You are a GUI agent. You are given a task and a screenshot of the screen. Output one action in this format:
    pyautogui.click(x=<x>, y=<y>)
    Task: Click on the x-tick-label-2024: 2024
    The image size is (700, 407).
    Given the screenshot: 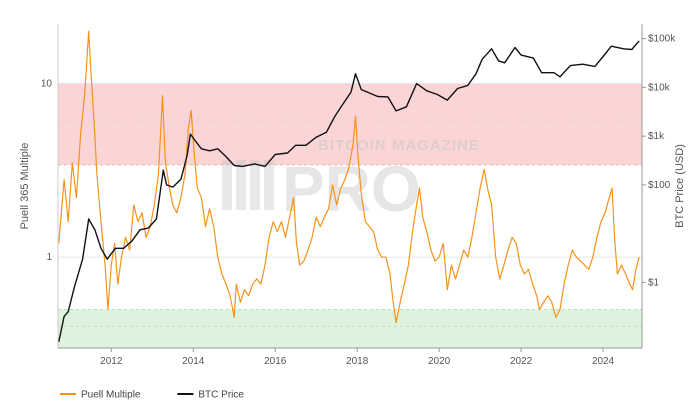 What is the action you would take?
    pyautogui.click(x=603, y=361)
    